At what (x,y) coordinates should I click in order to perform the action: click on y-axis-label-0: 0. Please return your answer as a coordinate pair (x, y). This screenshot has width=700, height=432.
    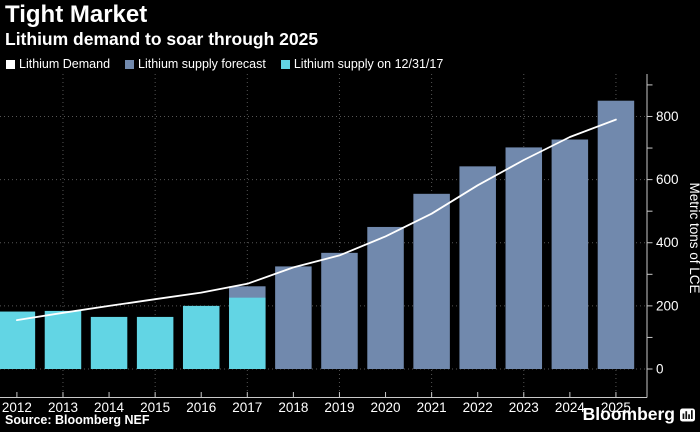
    Looking at the image, I should click on (660, 369).